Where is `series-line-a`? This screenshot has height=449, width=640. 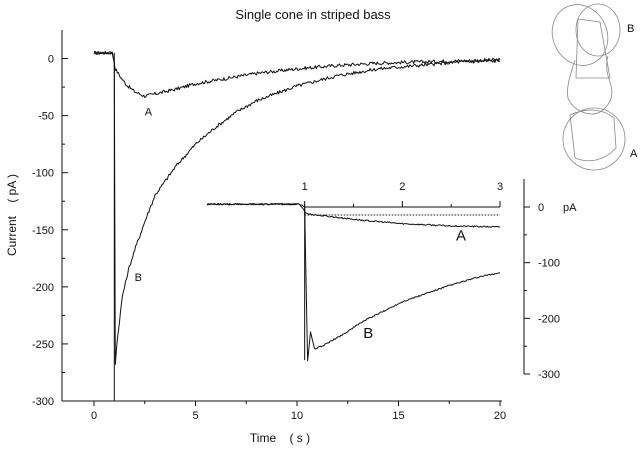 series-line-a is located at coordinates (297, 74).